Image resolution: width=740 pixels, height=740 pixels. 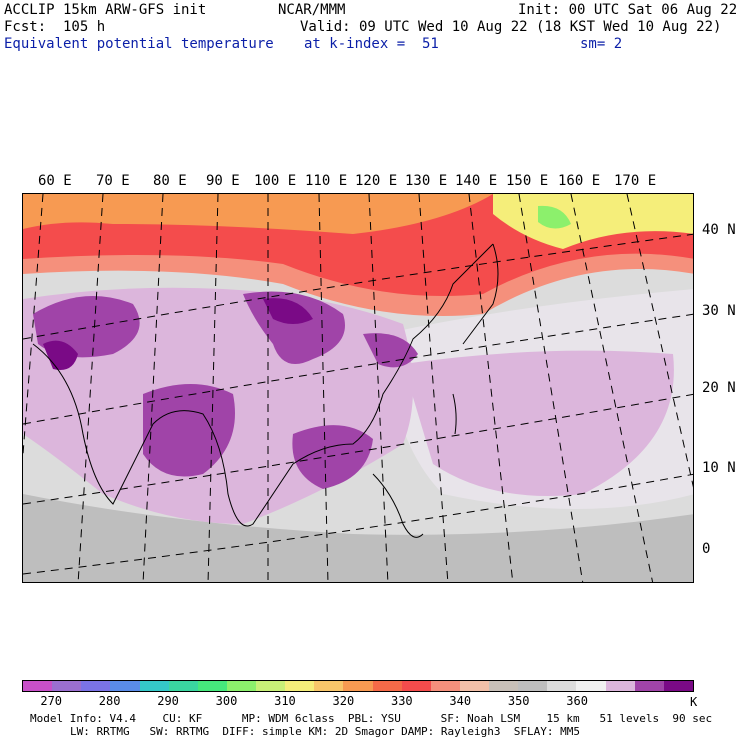 I want to click on lon-label: 60 E, so click(x=55, y=181).